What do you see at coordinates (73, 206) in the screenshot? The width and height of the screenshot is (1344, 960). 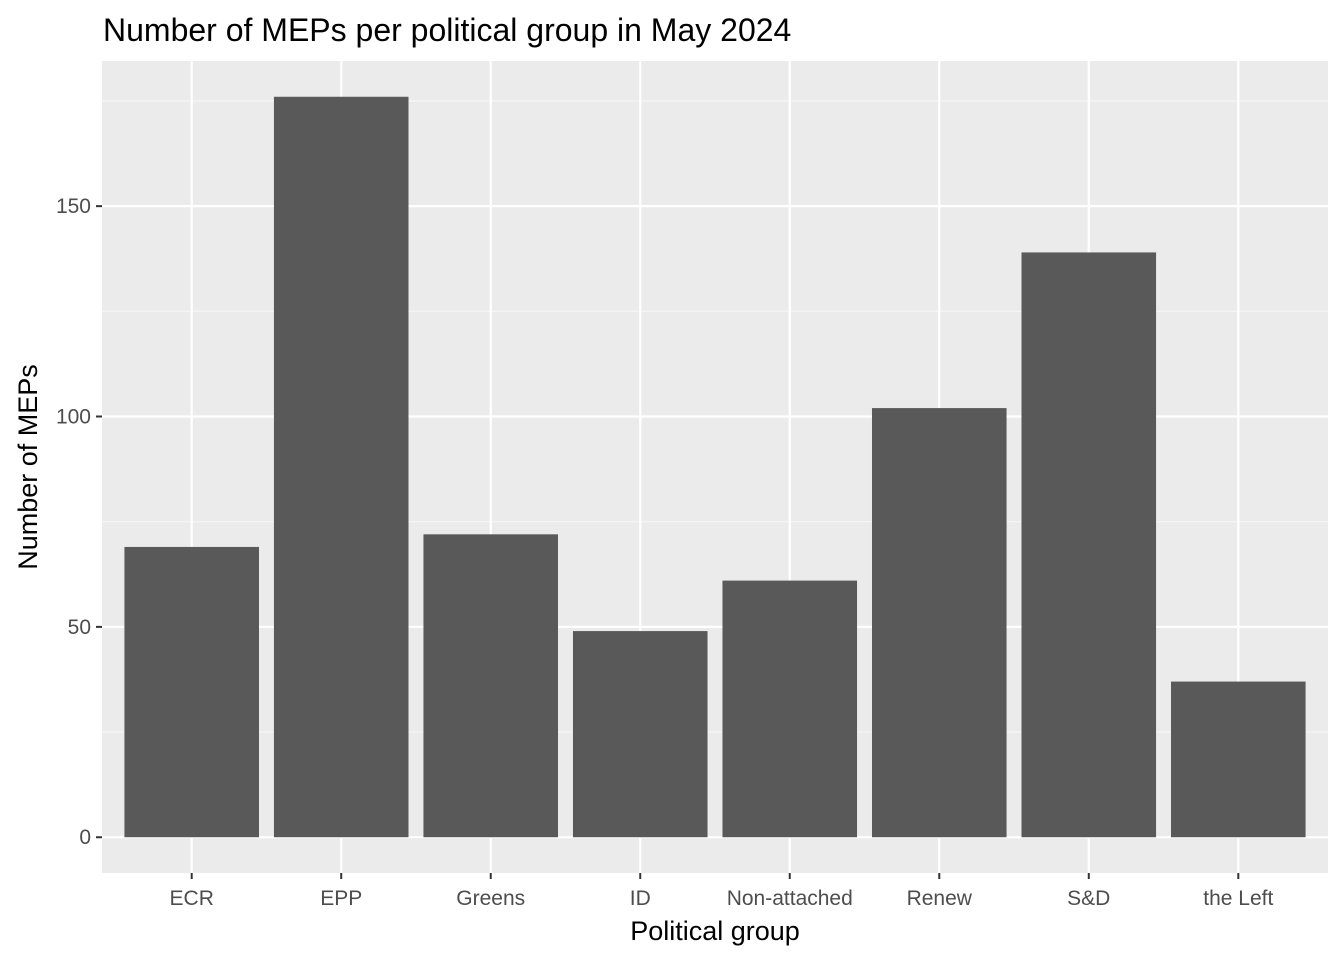 I see `y-tick-label: 150` at bounding box center [73, 206].